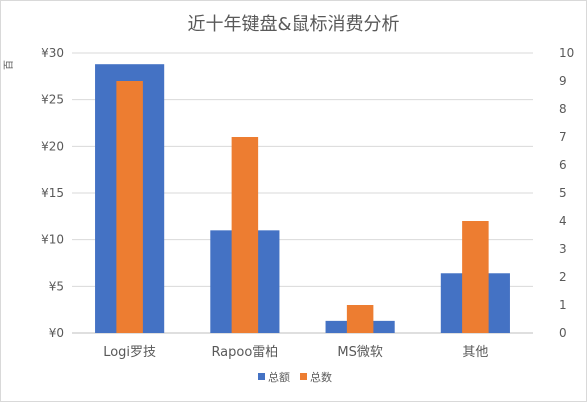  Describe the element at coordinates (563, 81) in the screenshot. I see `y-right-tick-label: 9` at that location.